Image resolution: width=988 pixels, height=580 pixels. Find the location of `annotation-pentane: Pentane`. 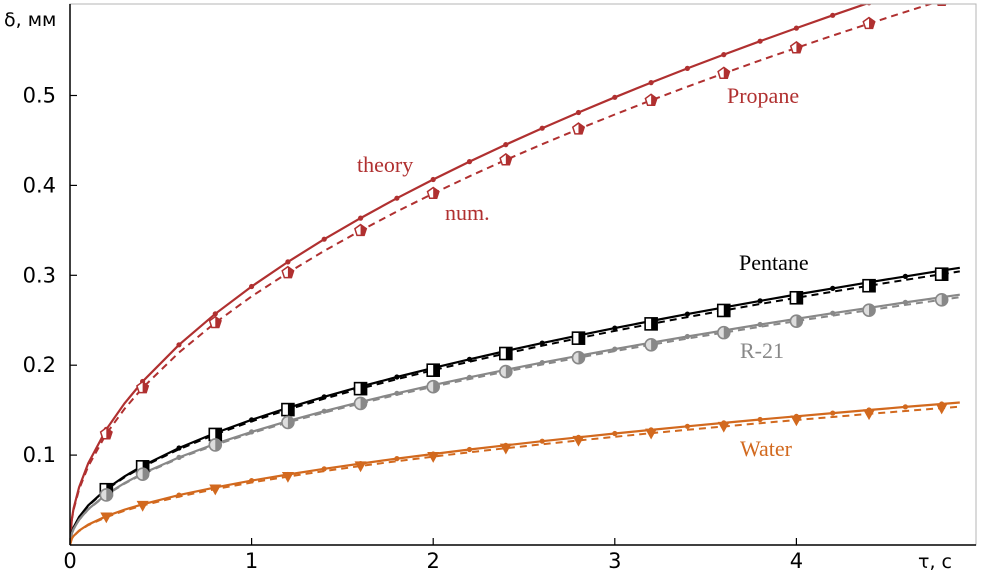

annotation-pentane: Pentane is located at coordinates (774, 262).